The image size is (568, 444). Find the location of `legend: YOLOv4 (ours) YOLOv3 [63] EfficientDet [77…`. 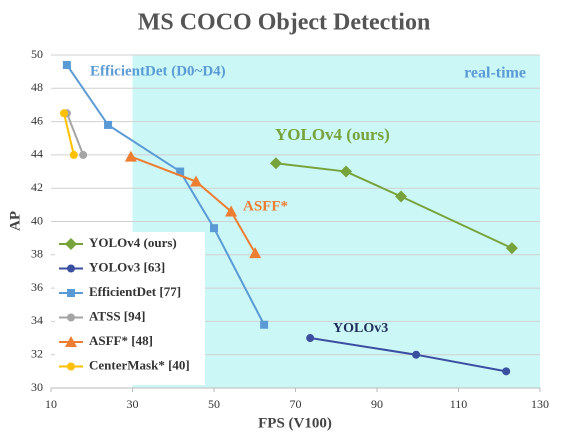

legend: YOLOv4 (ours) YOLOv3 [63] EfficientDet [77… is located at coordinates (130, 308).